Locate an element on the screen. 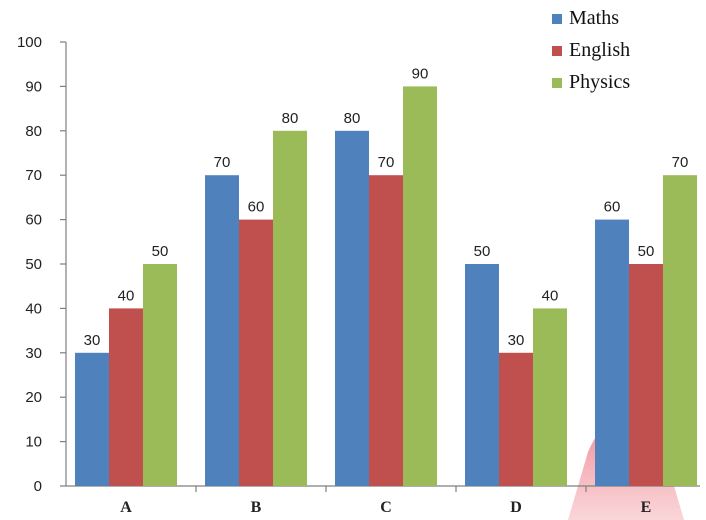 The image size is (706, 520). data-label-maths-d: 50 is located at coordinates (482, 251).